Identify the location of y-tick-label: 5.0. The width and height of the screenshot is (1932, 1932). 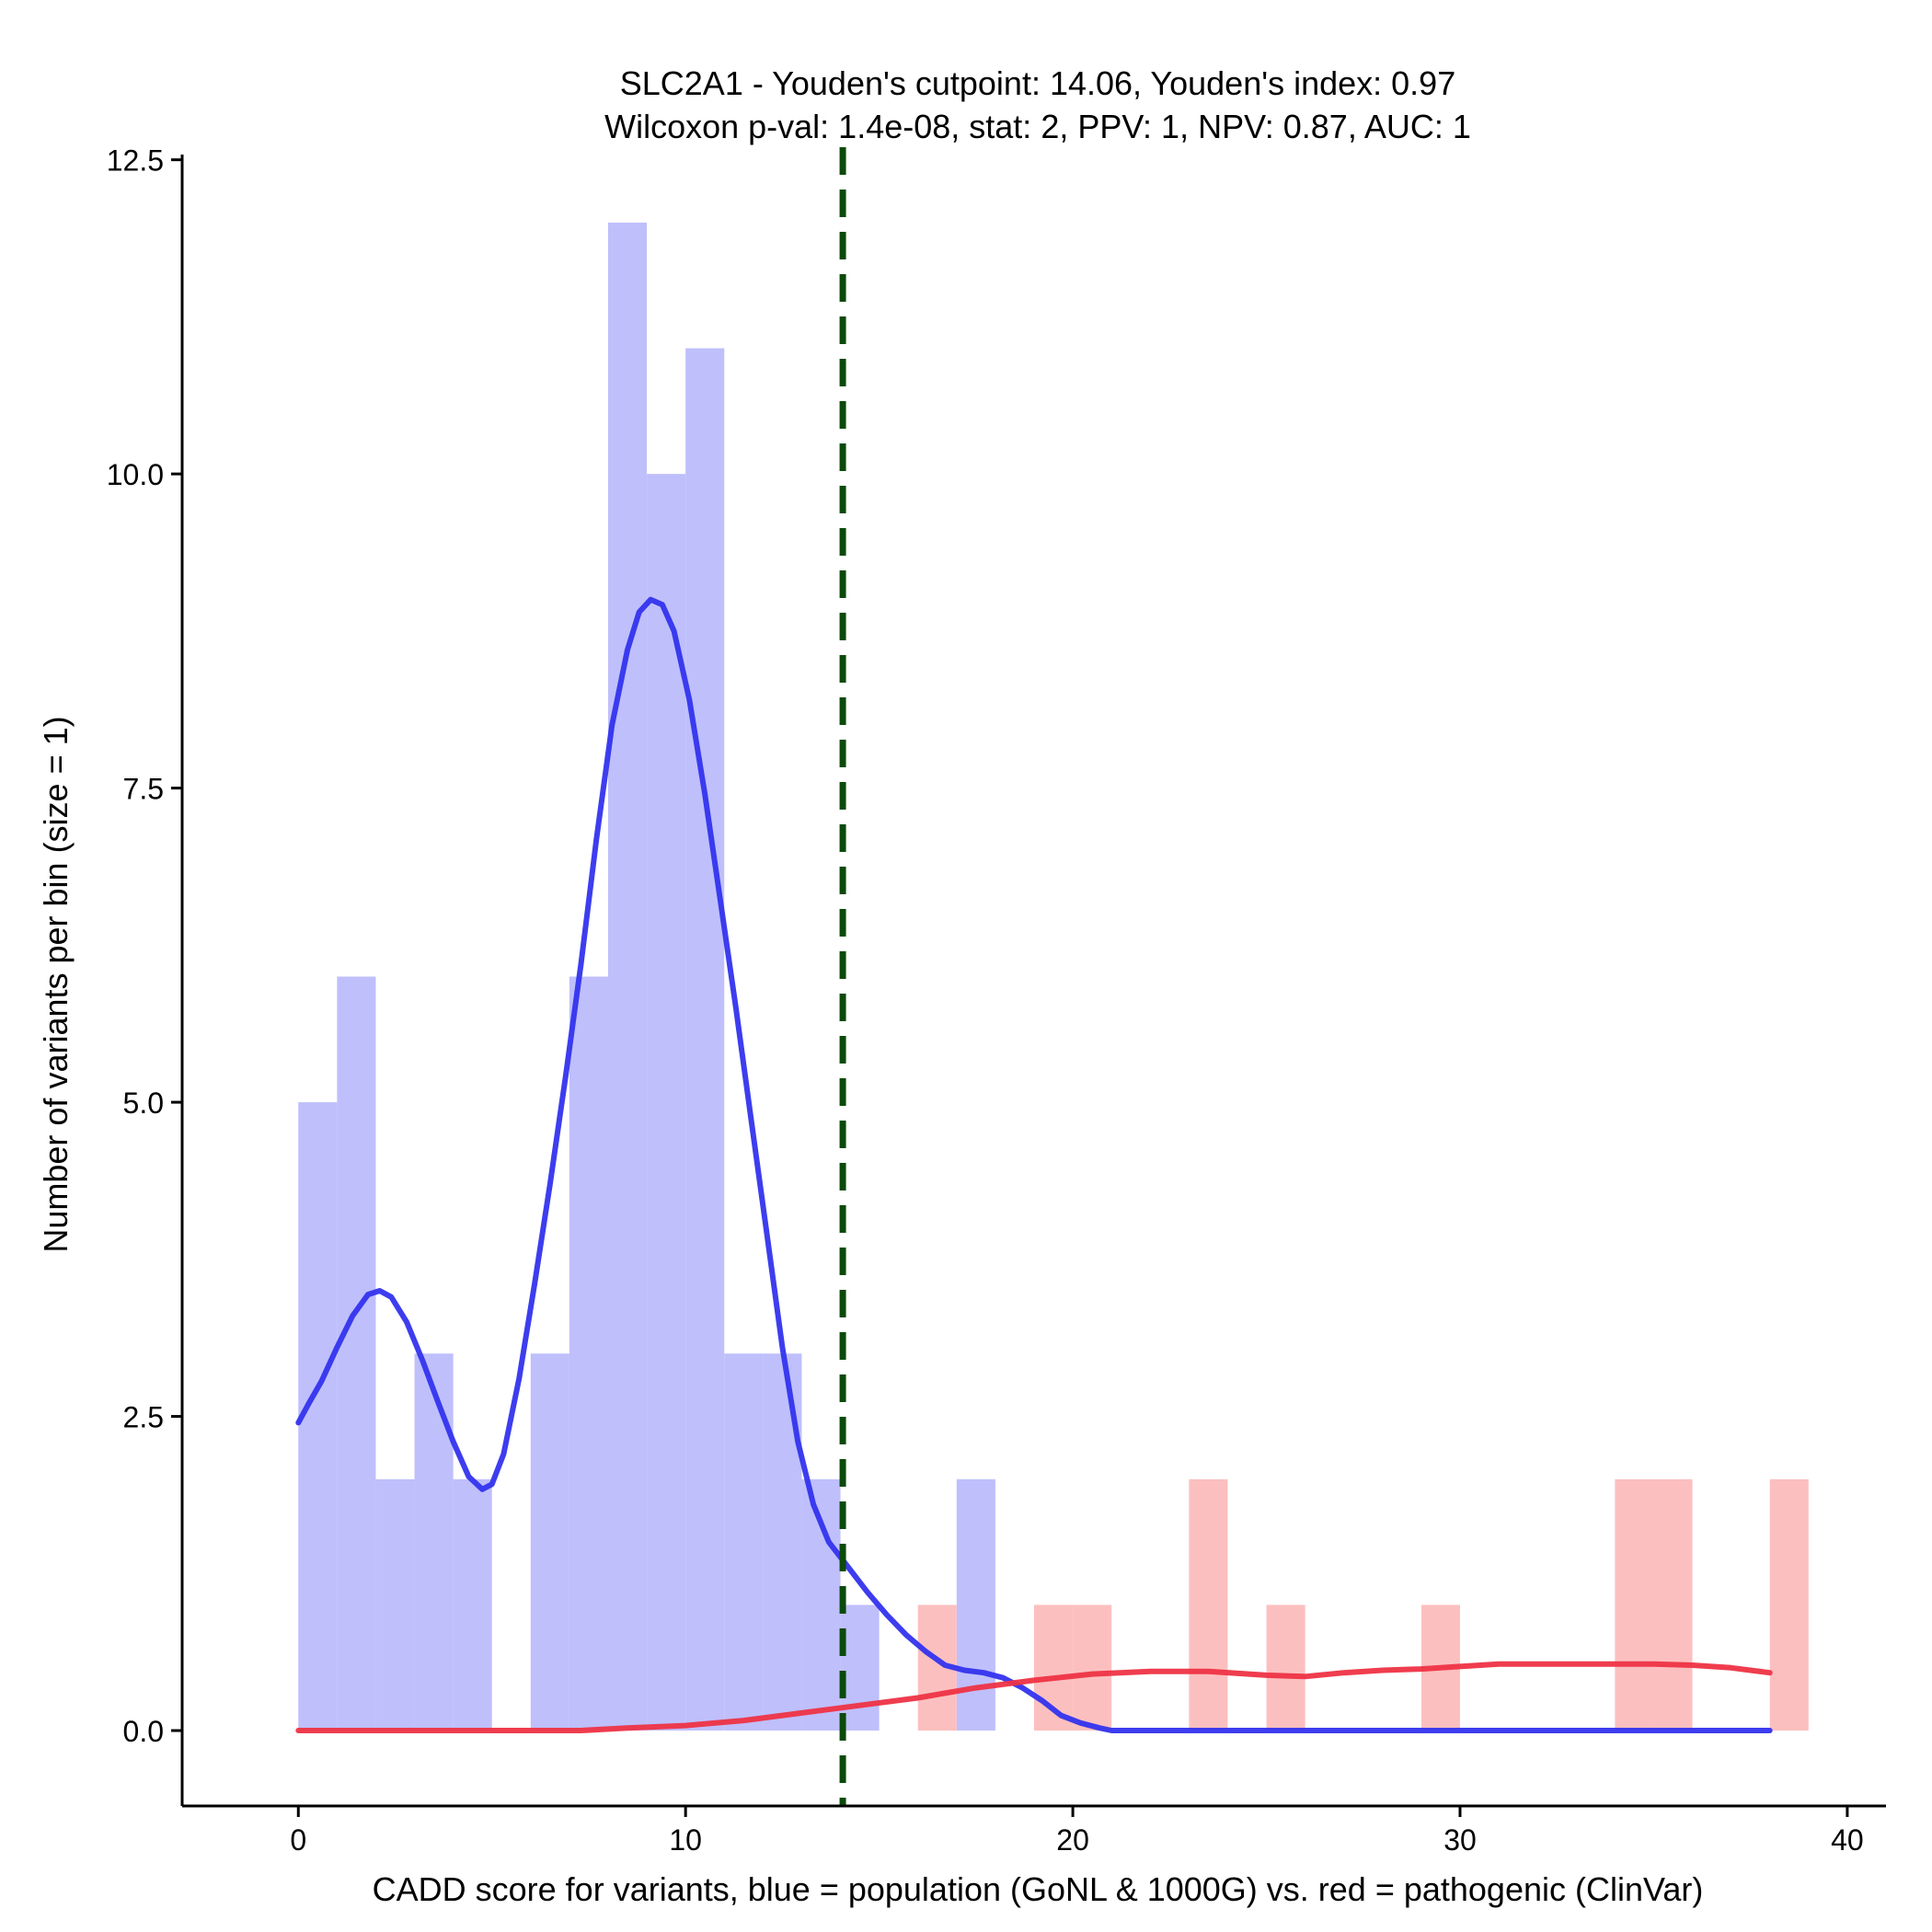
(143, 1103).